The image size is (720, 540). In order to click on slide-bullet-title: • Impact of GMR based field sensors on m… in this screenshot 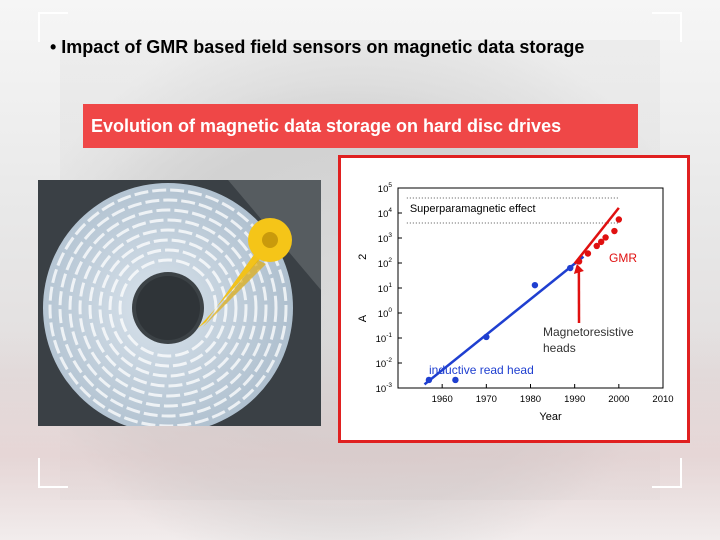, I will do `click(317, 47)`.